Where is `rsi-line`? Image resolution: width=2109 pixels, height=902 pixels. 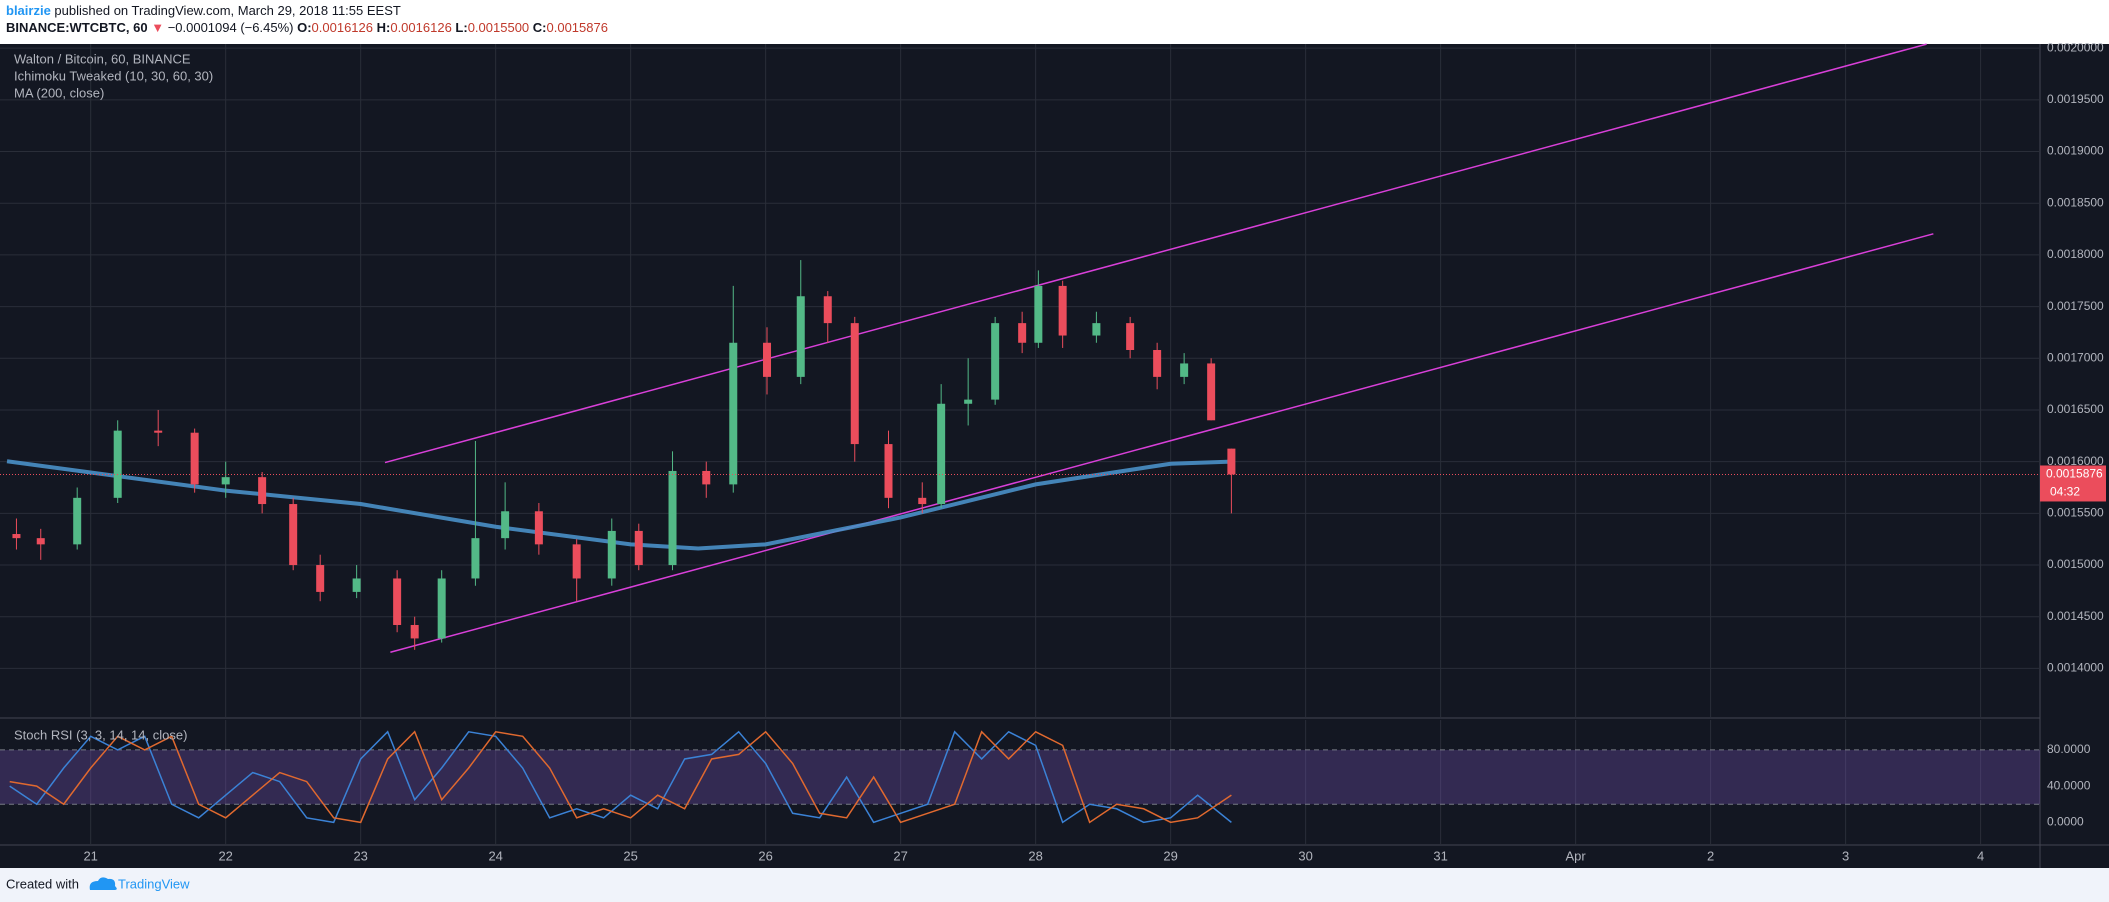 rsi-line is located at coordinates (620, 777).